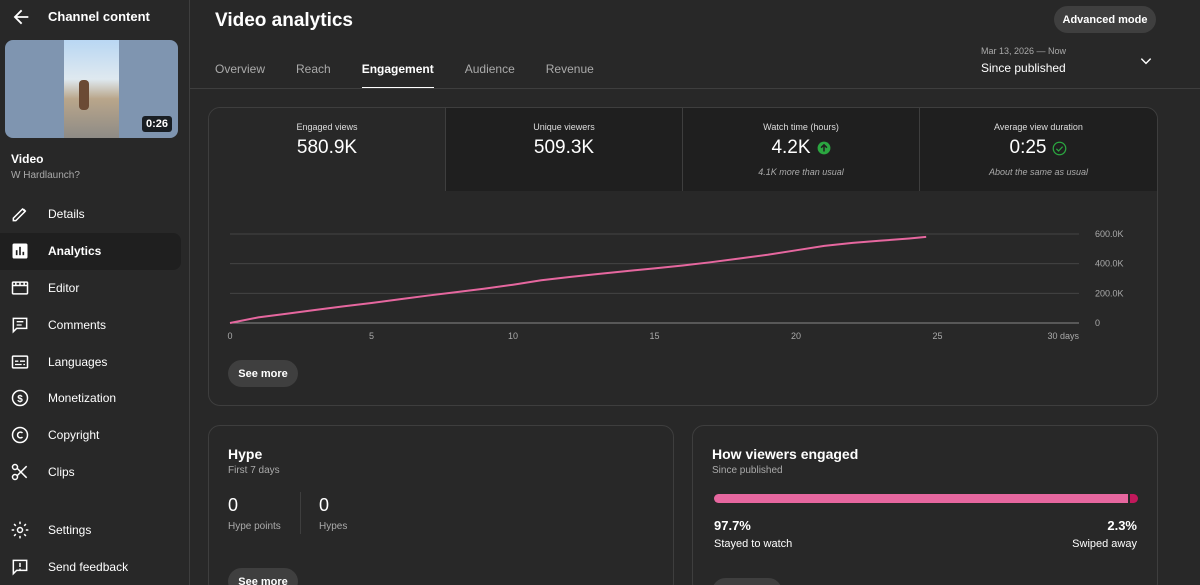  I want to click on y-tick-label: 600.0K, so click(1109, 234).